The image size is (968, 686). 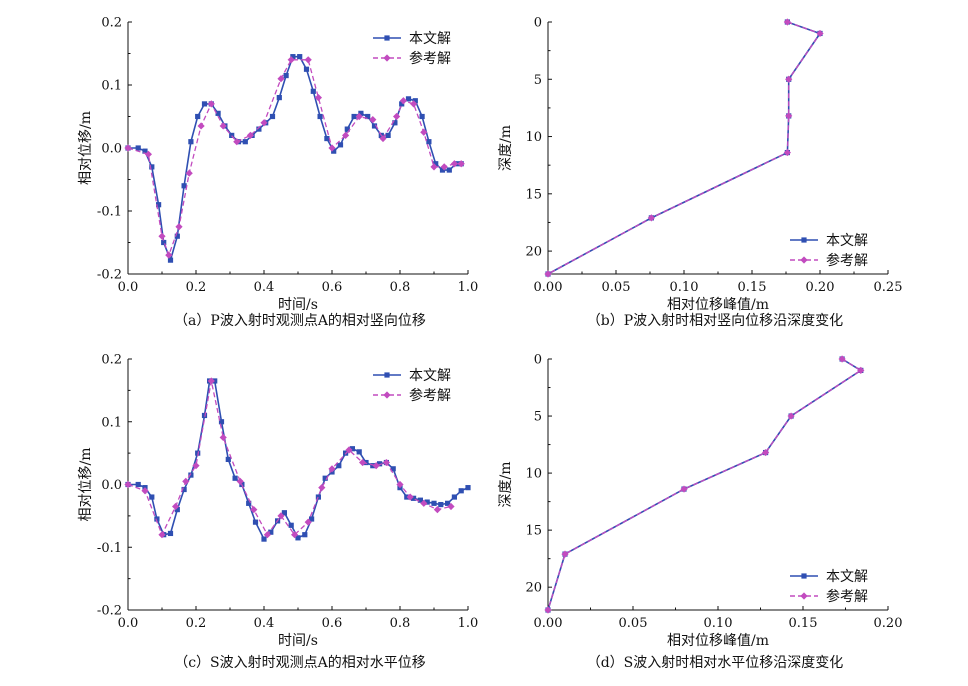 I want to click on x-tick-label: 0.15, so click(x=803, y=623).